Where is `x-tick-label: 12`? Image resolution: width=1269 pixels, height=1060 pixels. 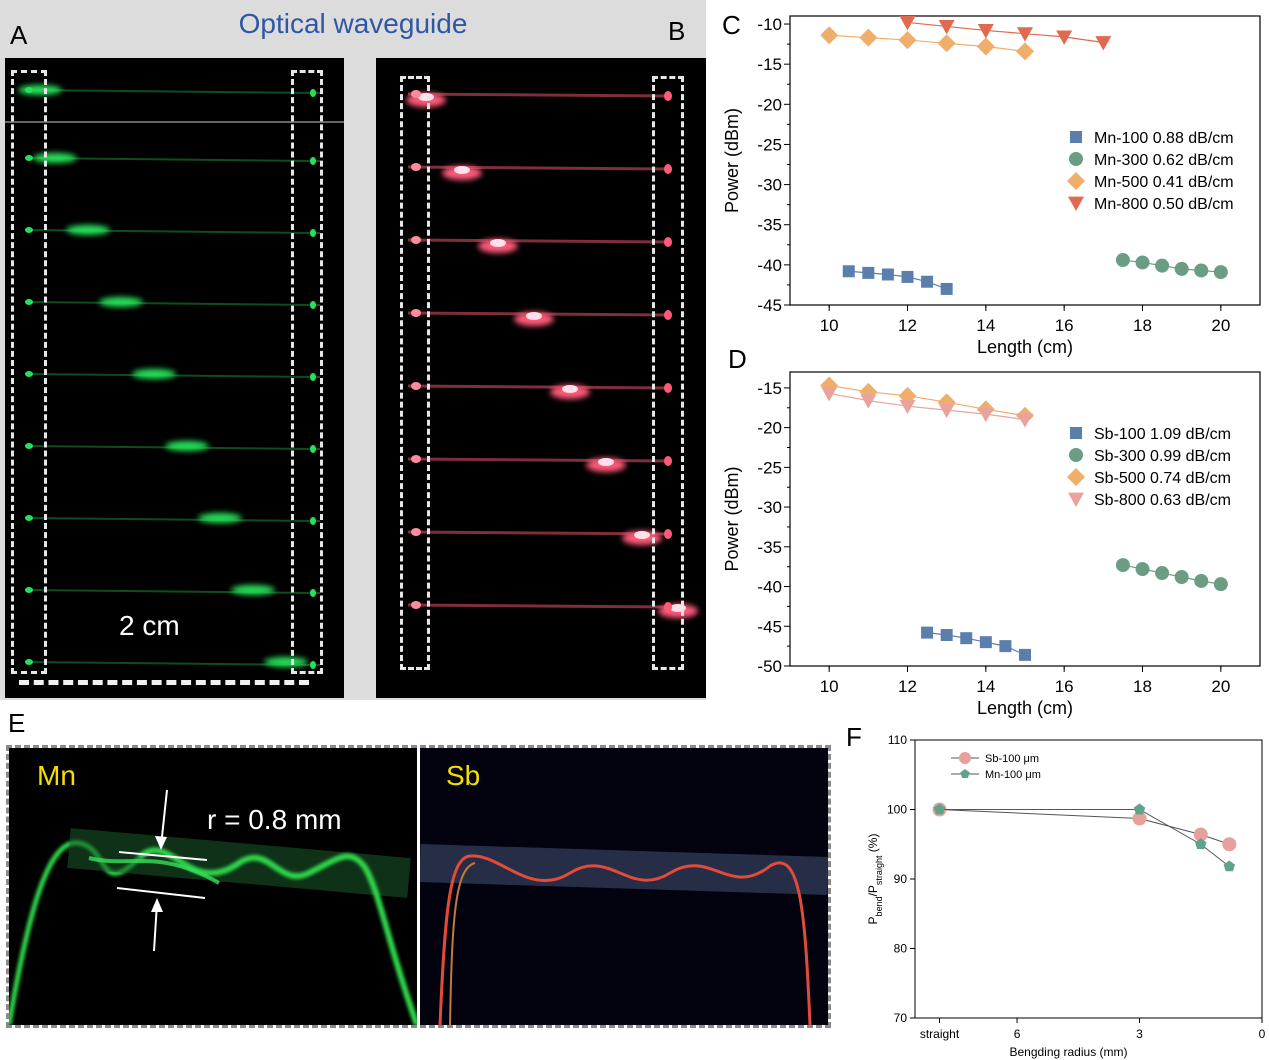
x-tick-label: 12 is located at coordinates (907, 686).